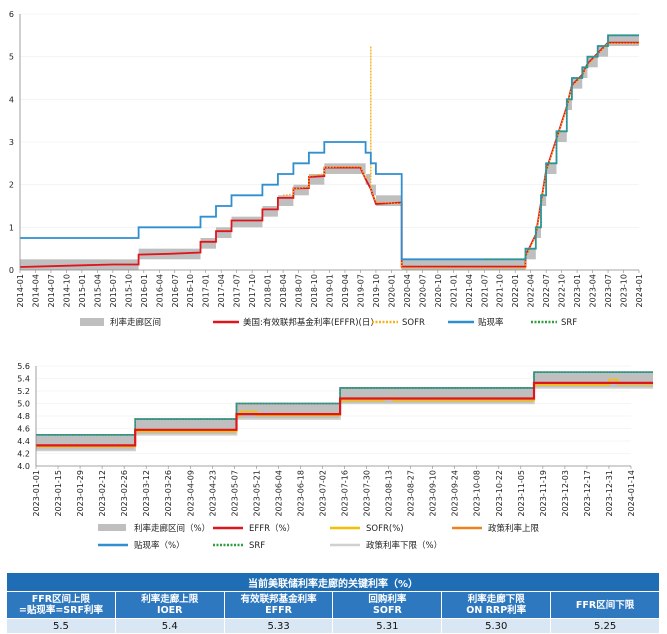 Image resolution: width=667 pixels, height=634 pixels. I want to click on x-tick-label: 2023-04-23, so click(212, 493).